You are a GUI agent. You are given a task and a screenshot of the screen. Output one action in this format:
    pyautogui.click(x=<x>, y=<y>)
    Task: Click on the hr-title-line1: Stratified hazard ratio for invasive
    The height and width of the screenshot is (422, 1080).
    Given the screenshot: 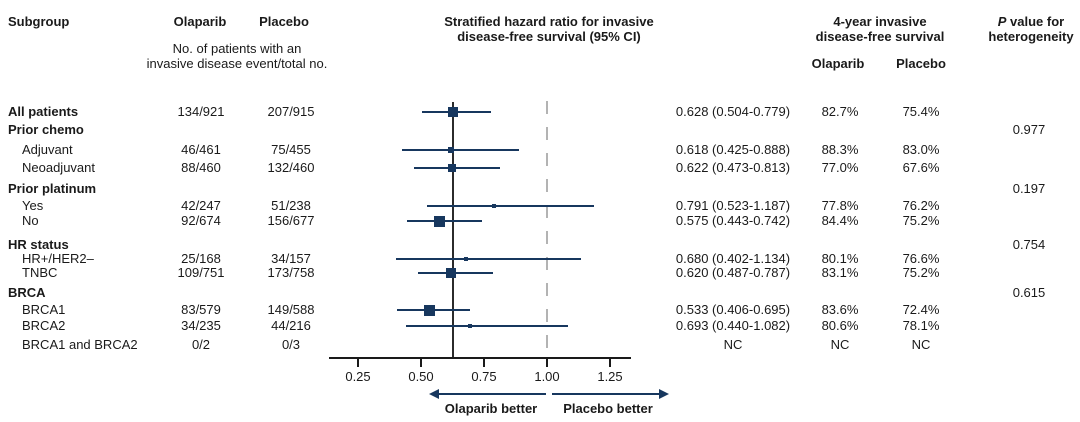 What is the action you would take?
    pyautogui.click(x=549, y=21)
    